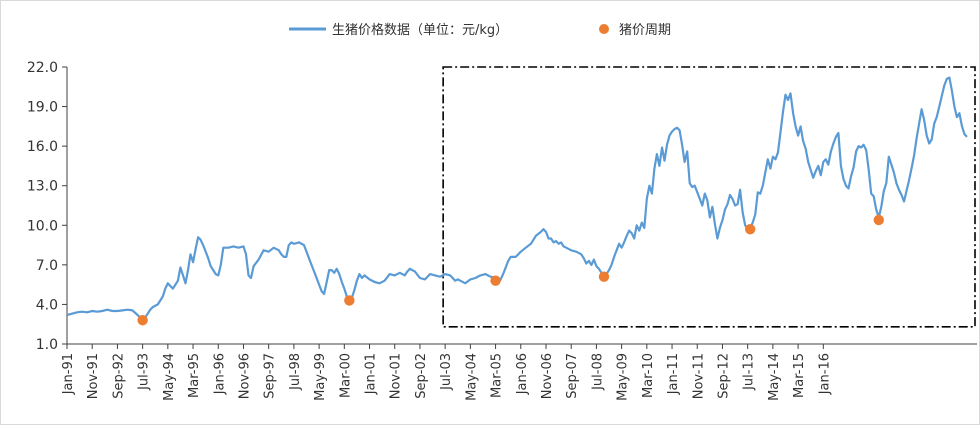 The height and width of the screenshot is (428, 980). Describe the element at coordinates (648, 375) in the screenshot. I see `x-tick-label: Mar-10` at that location.